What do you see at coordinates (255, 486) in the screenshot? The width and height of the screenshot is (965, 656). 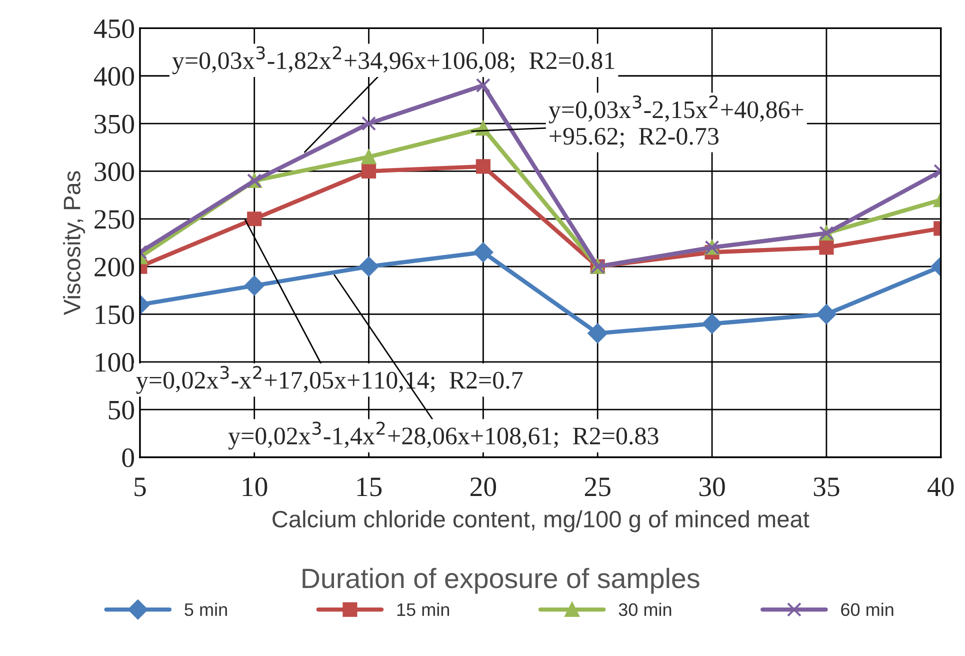 I see `x-tick-label: 10` at bounding box center [255, 486].